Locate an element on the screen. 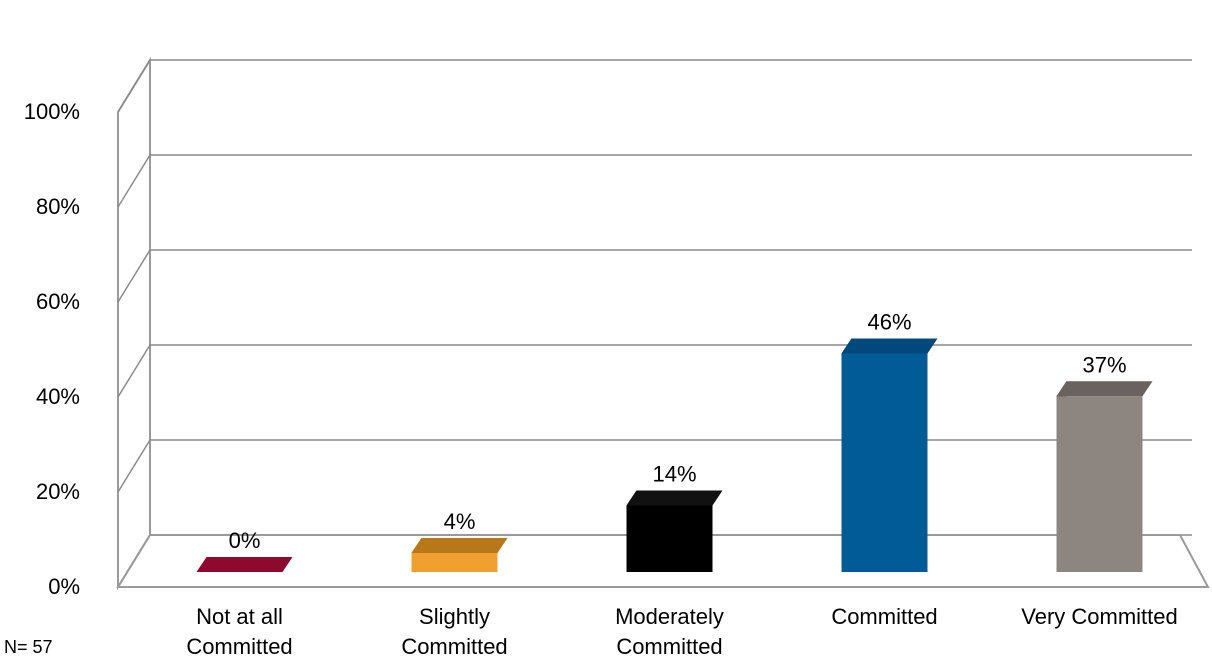  category-label: Not at all is located at coordinates (239, 616).